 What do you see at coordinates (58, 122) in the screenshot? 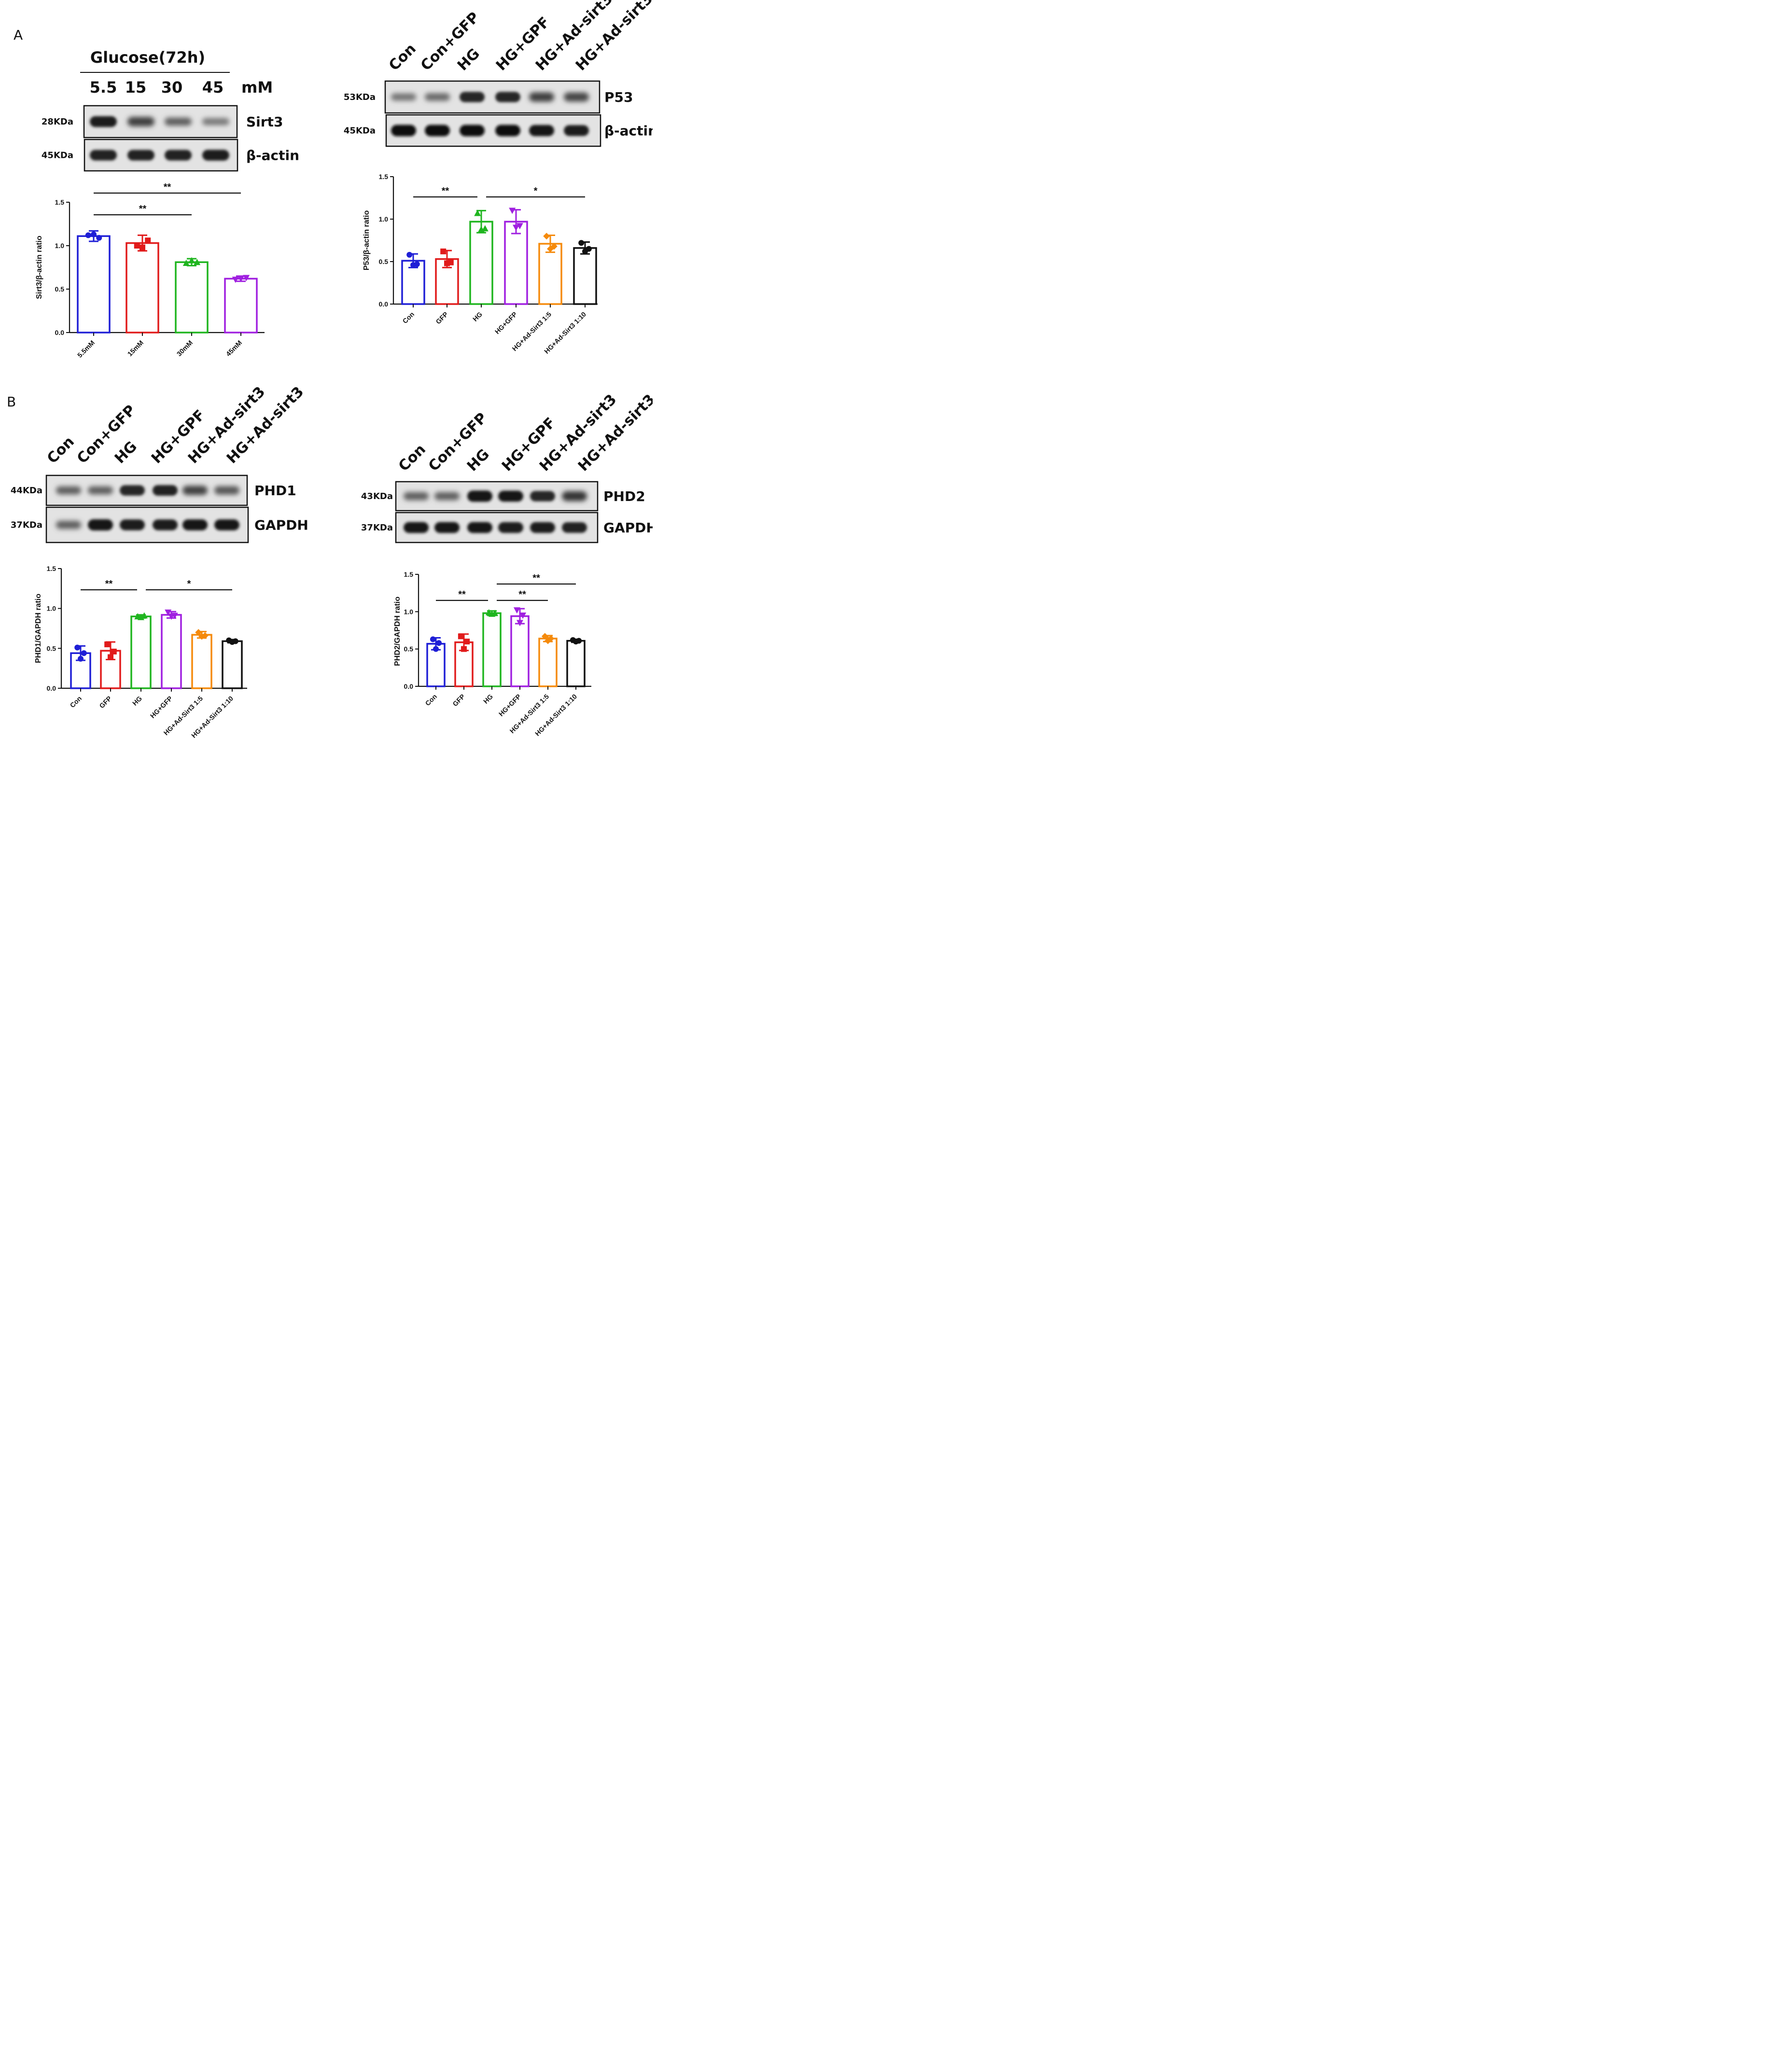
I see `molecular-weight-label: 28KDa` at bounding box center [58, 122].